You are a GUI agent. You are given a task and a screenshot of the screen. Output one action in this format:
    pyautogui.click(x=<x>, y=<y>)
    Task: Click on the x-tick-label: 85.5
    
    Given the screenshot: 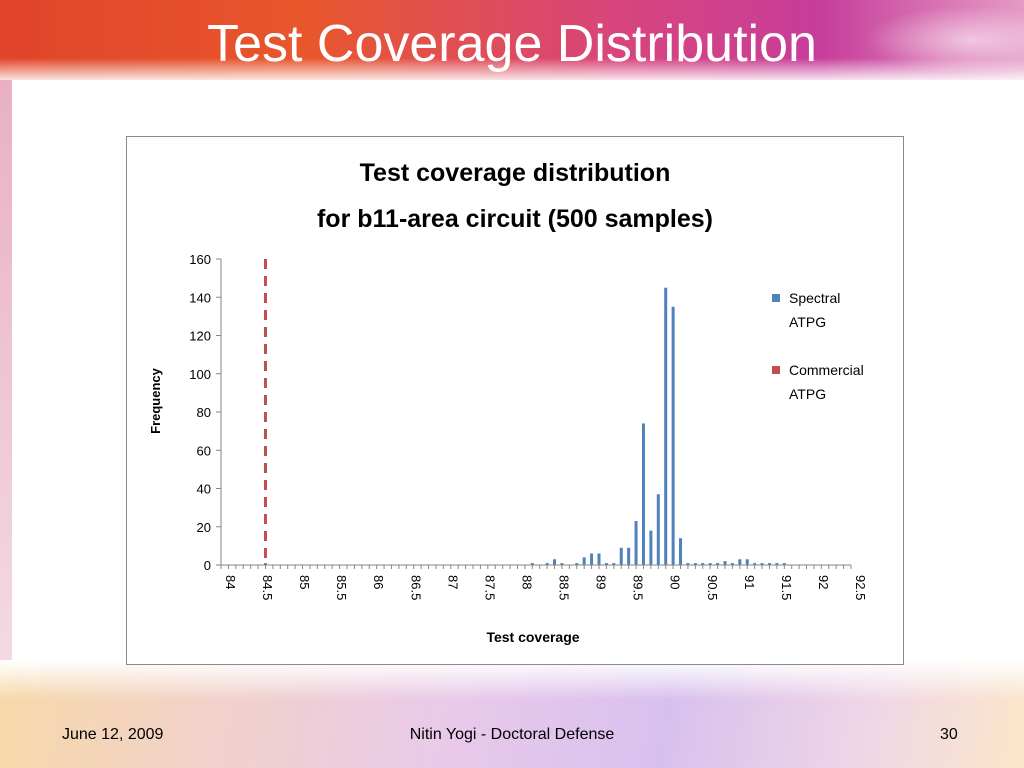 What is the action you would take?
    pyautogui.click(x=341, y=587)
    